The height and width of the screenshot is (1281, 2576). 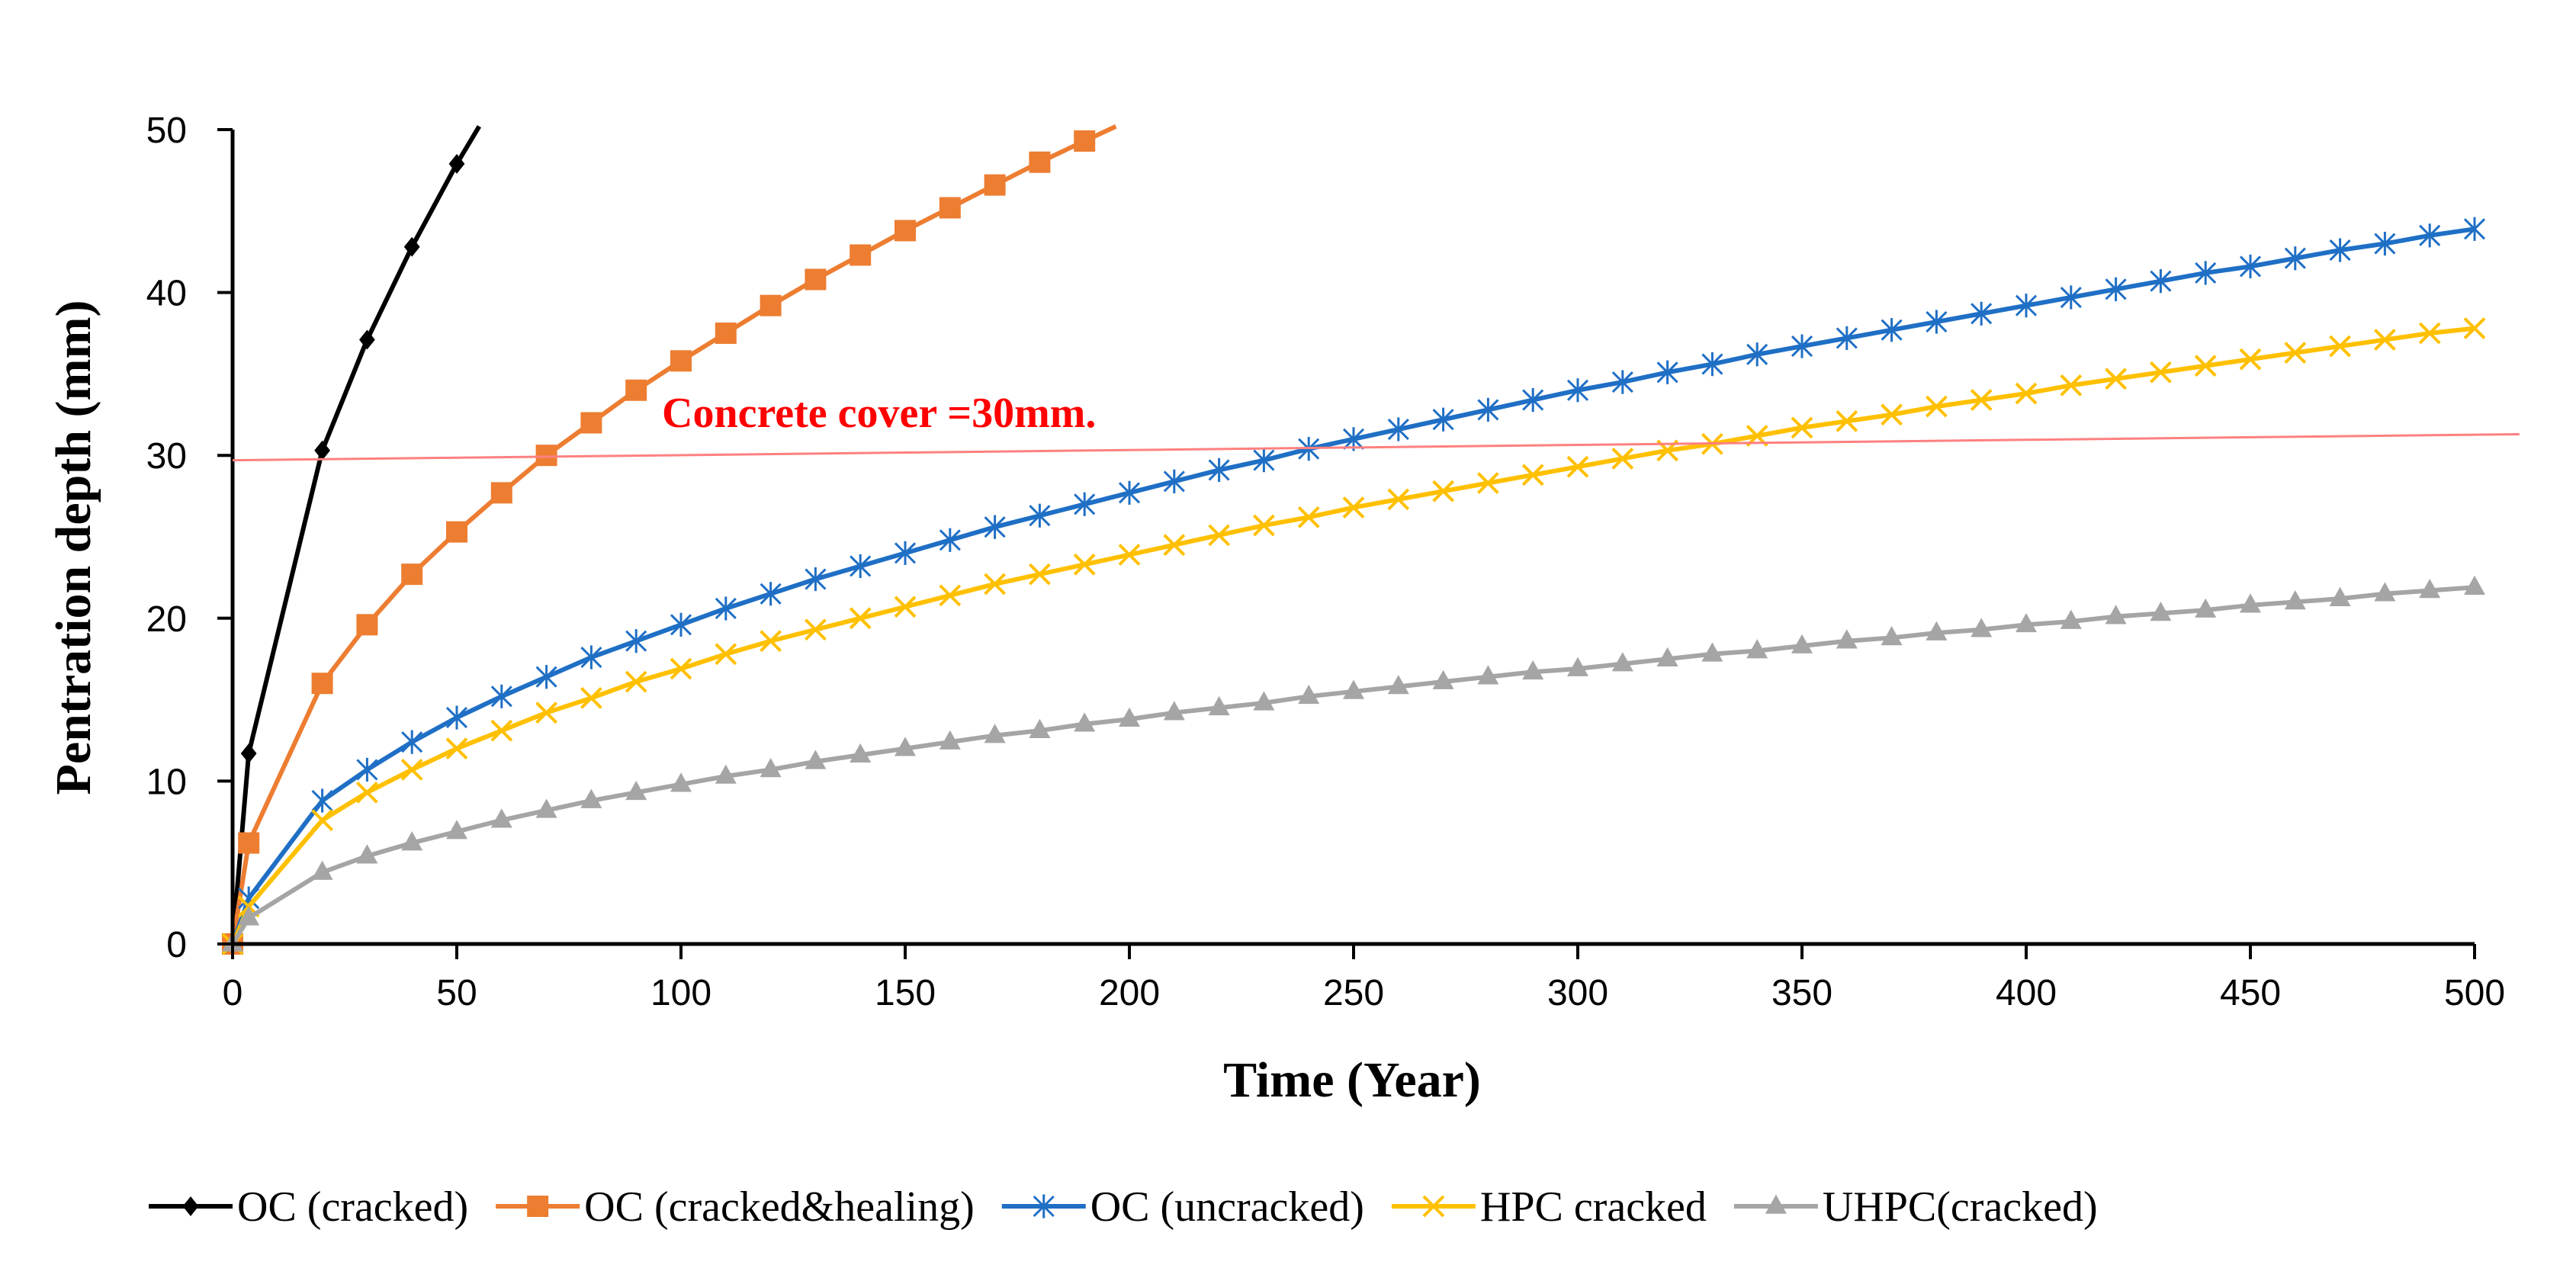 I want to click on concrete-cover-line, so click(x=1376, y=447).